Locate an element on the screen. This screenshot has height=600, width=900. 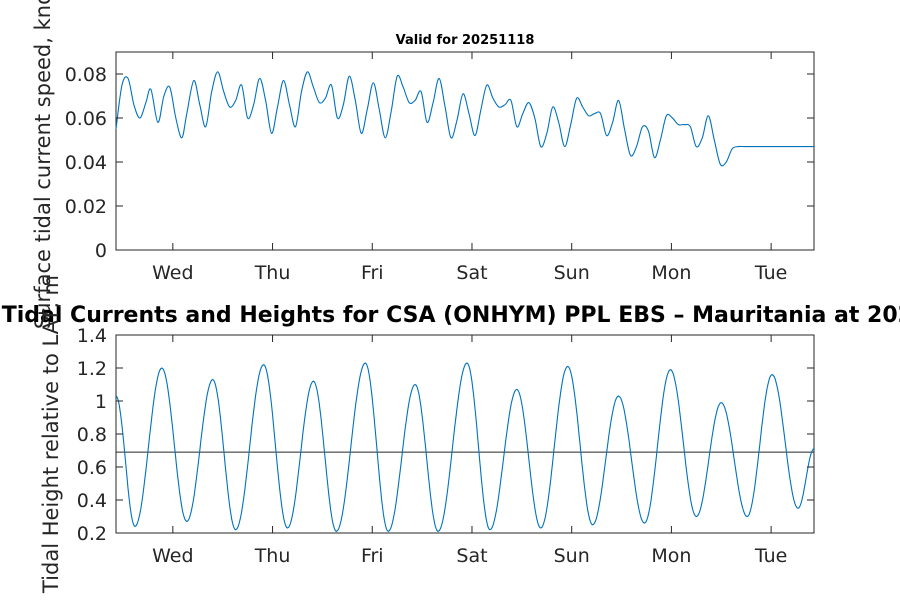
y-tick-label: 0.08 is located at coordinates (86, 75).